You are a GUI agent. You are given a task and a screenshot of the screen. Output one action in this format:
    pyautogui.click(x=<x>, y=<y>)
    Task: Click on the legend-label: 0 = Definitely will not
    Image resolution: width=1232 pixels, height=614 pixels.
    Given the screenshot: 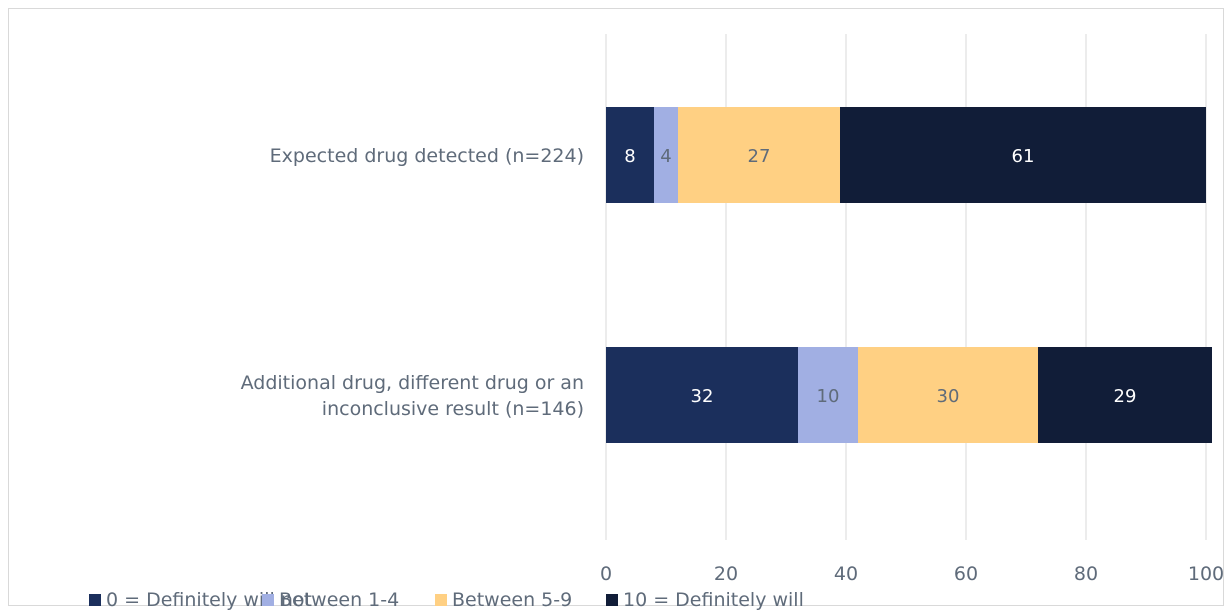 What is the action you would take?
    pyautogui.click(x=209, y=600)
    